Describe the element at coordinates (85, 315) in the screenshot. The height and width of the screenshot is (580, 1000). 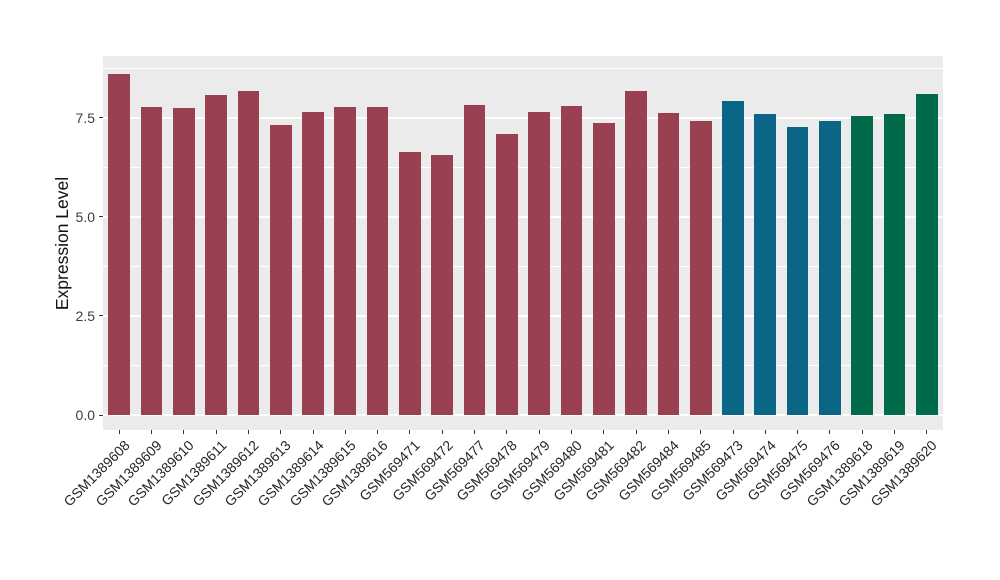
I see `y-tick-label: 2.5` at that location.